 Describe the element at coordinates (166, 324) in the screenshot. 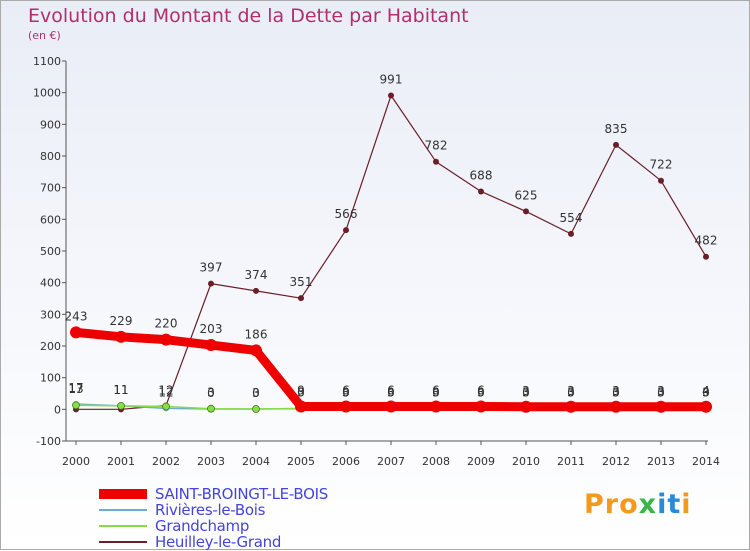

I see `data-label: 220` at that location.